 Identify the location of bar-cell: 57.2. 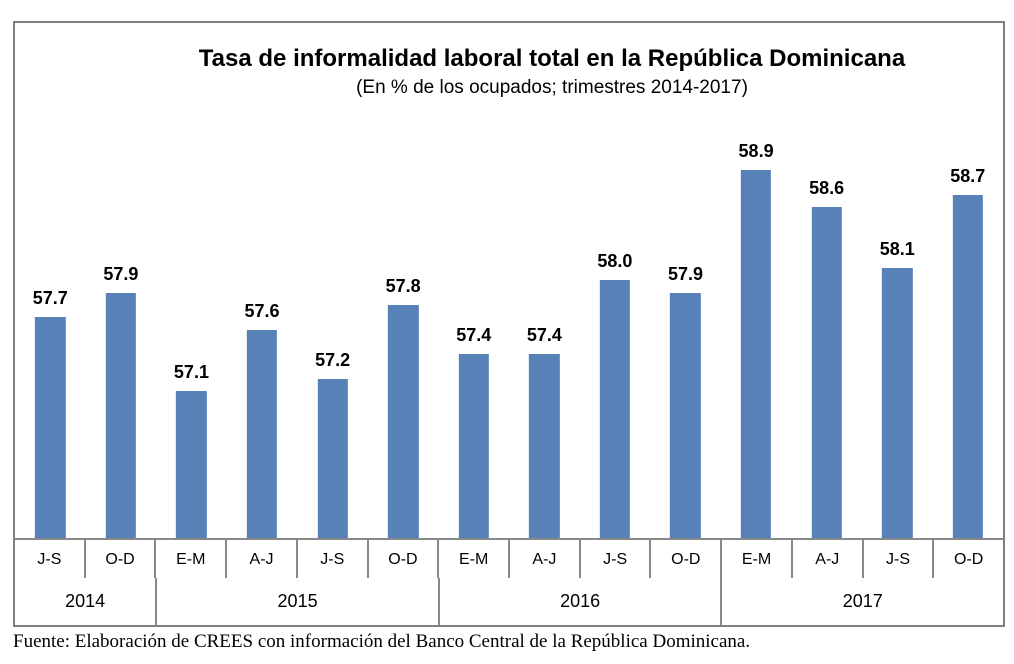
(332, 280).